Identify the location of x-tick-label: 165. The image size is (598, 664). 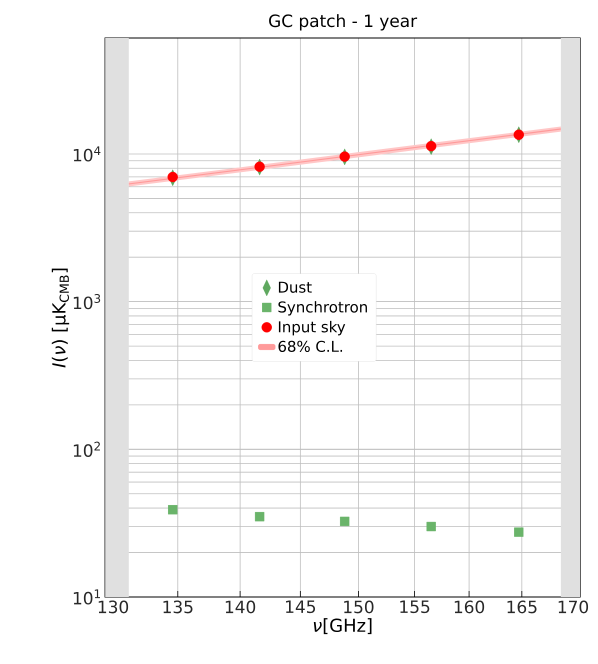
(522, 607).